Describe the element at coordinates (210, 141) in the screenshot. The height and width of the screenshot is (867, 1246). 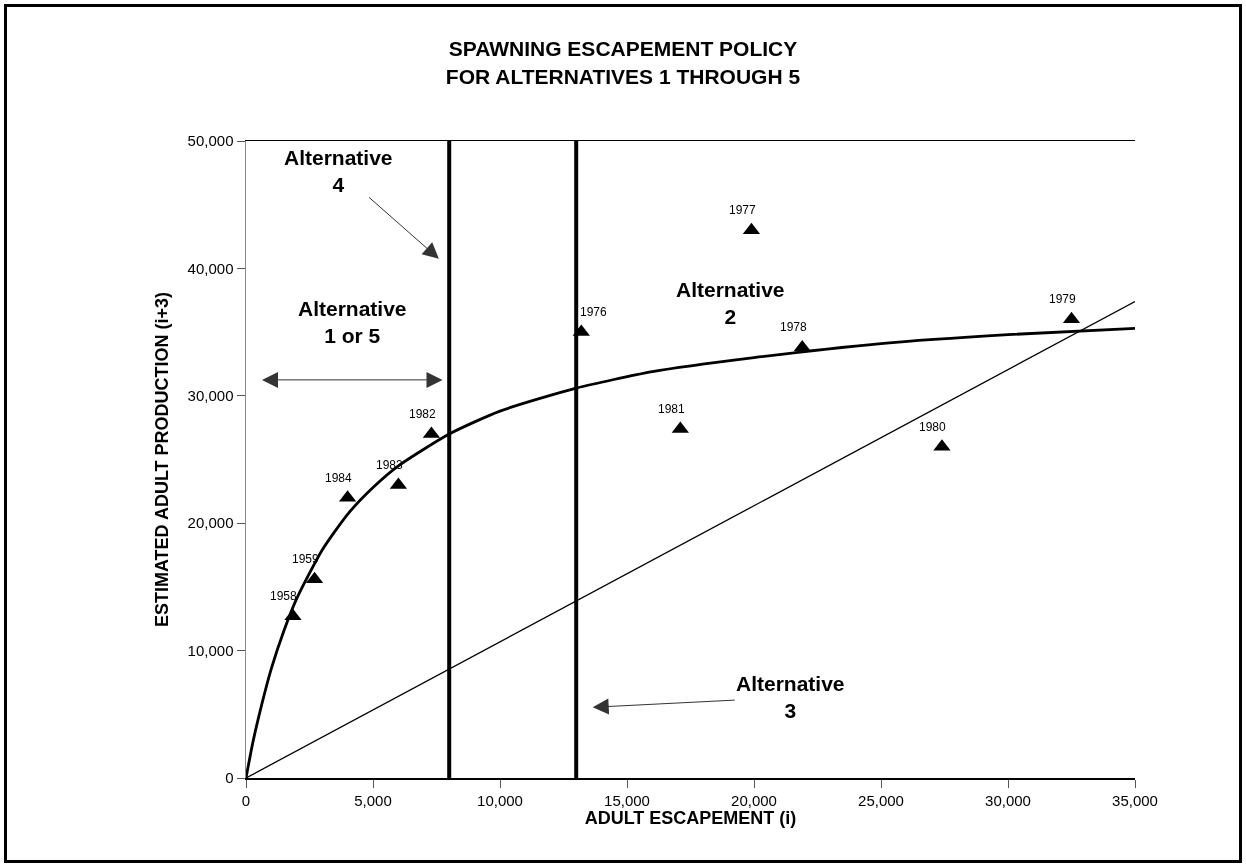
I see `y-tick-label: 50,000` at that location.